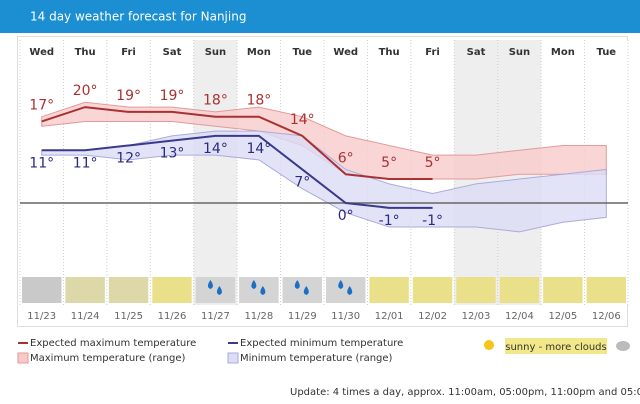 This screenshot has width=640, height=404. I want to click on value-label: 20°, so click(85, 91).